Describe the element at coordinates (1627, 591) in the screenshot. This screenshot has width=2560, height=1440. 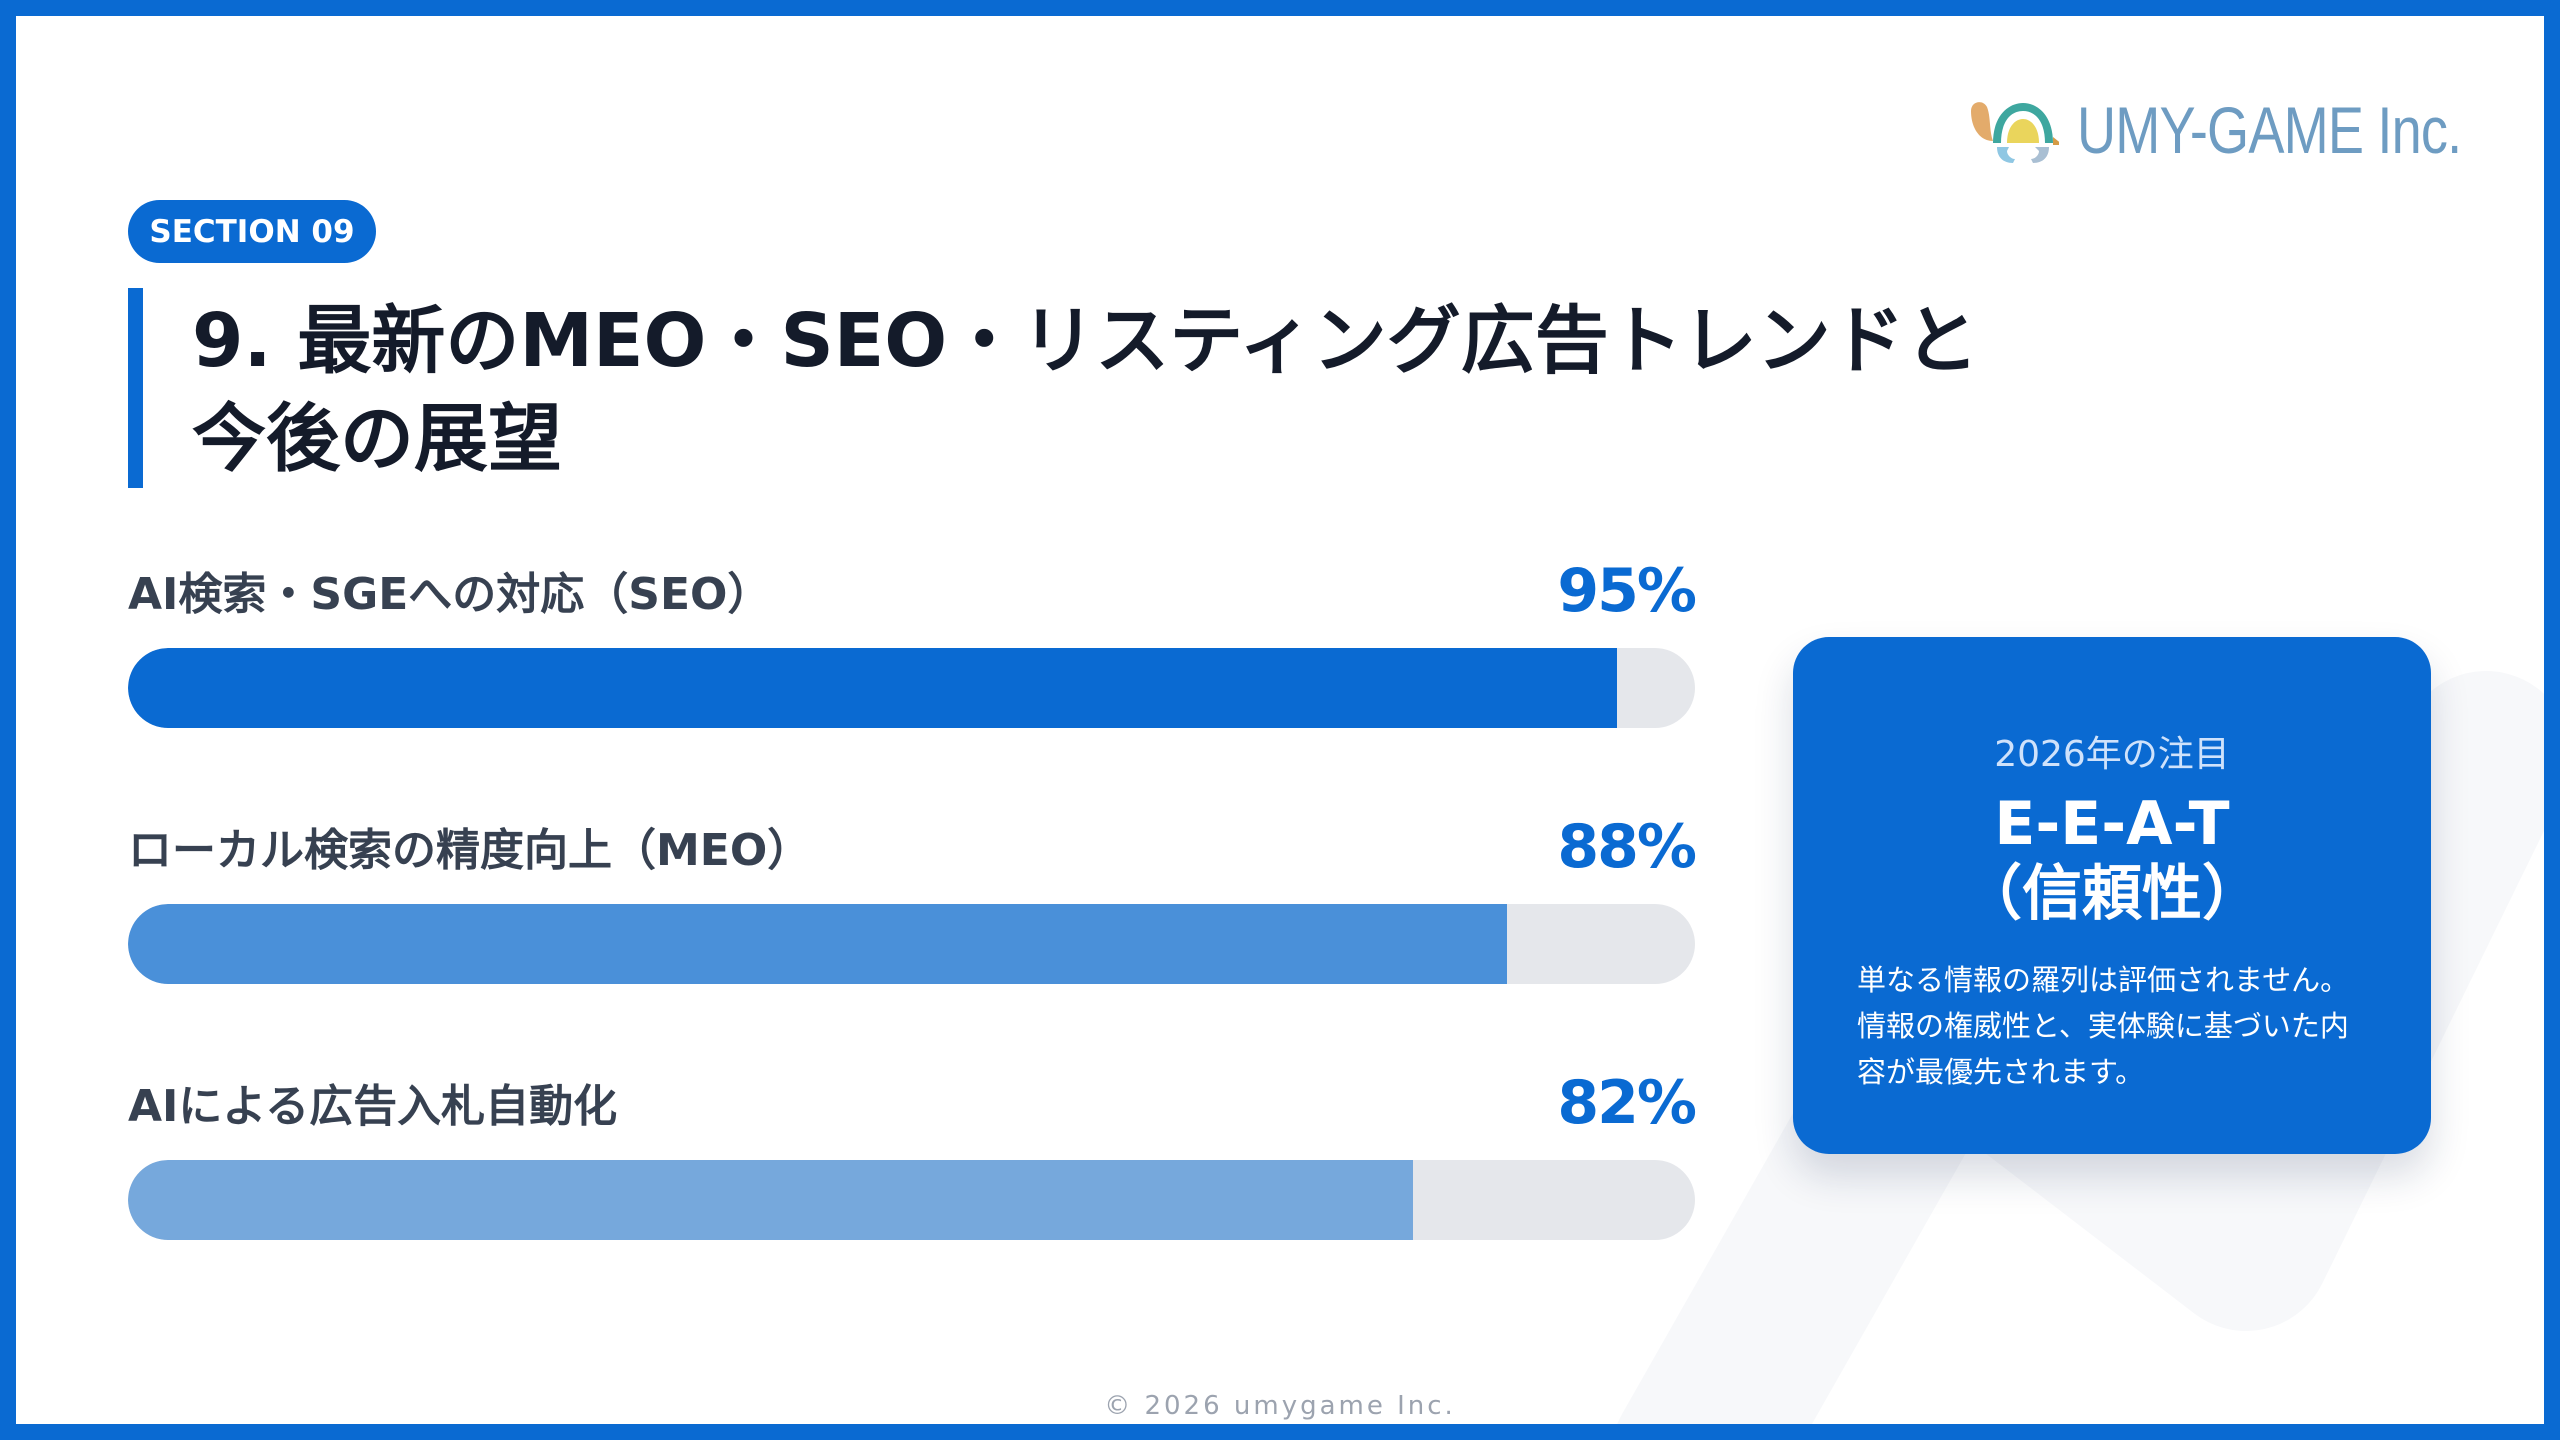
I see `trend-percent: 95%` at that location.